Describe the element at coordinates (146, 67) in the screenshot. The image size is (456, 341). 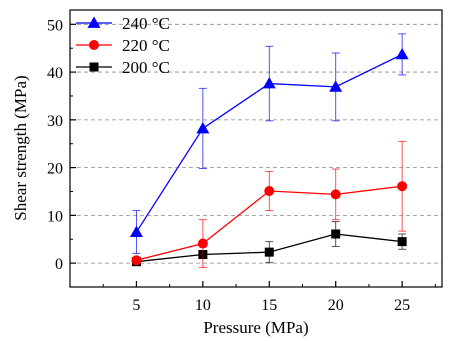
I see `legend-label: 200 °C` at that location.